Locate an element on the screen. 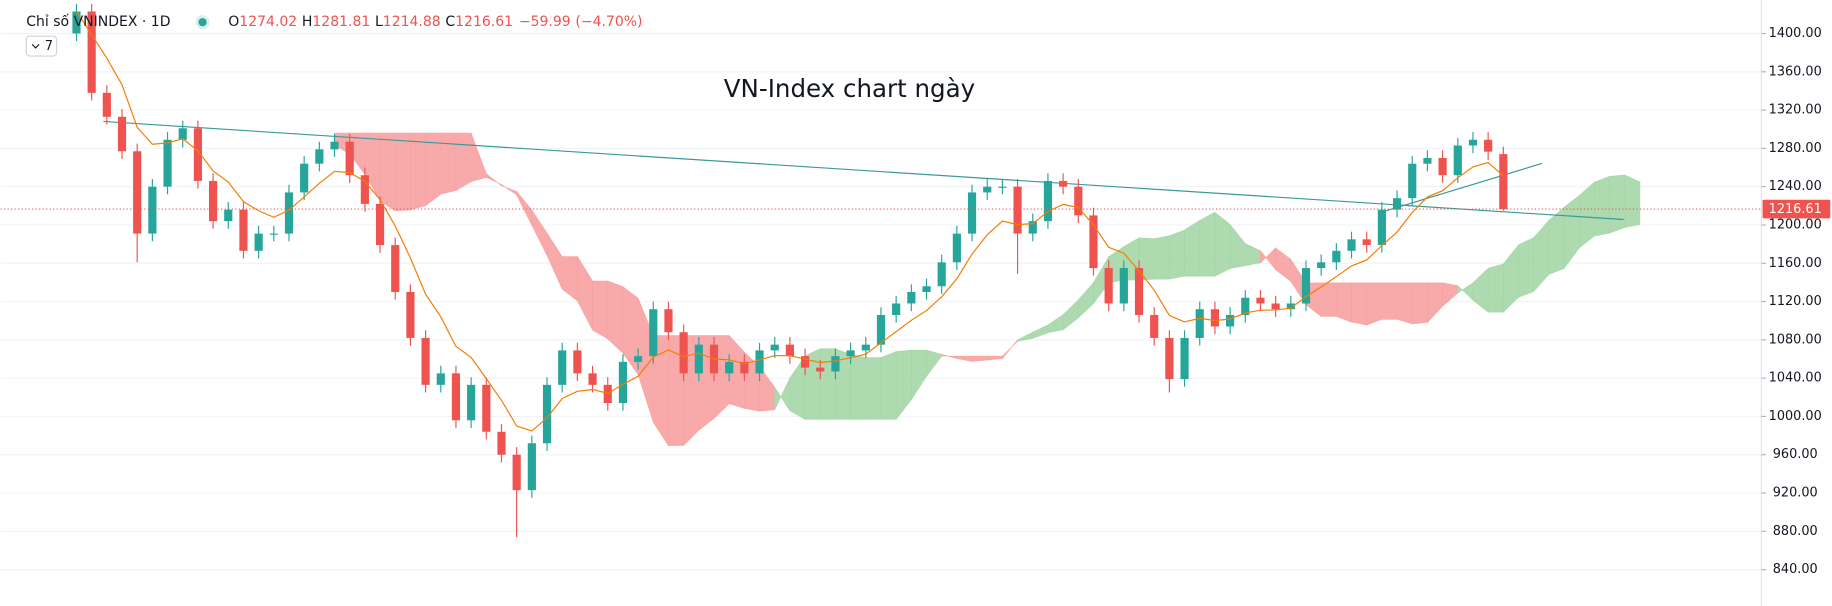 The width and height of the screenshot is (1832, 606). label: O is located at coordinates (233, 22).